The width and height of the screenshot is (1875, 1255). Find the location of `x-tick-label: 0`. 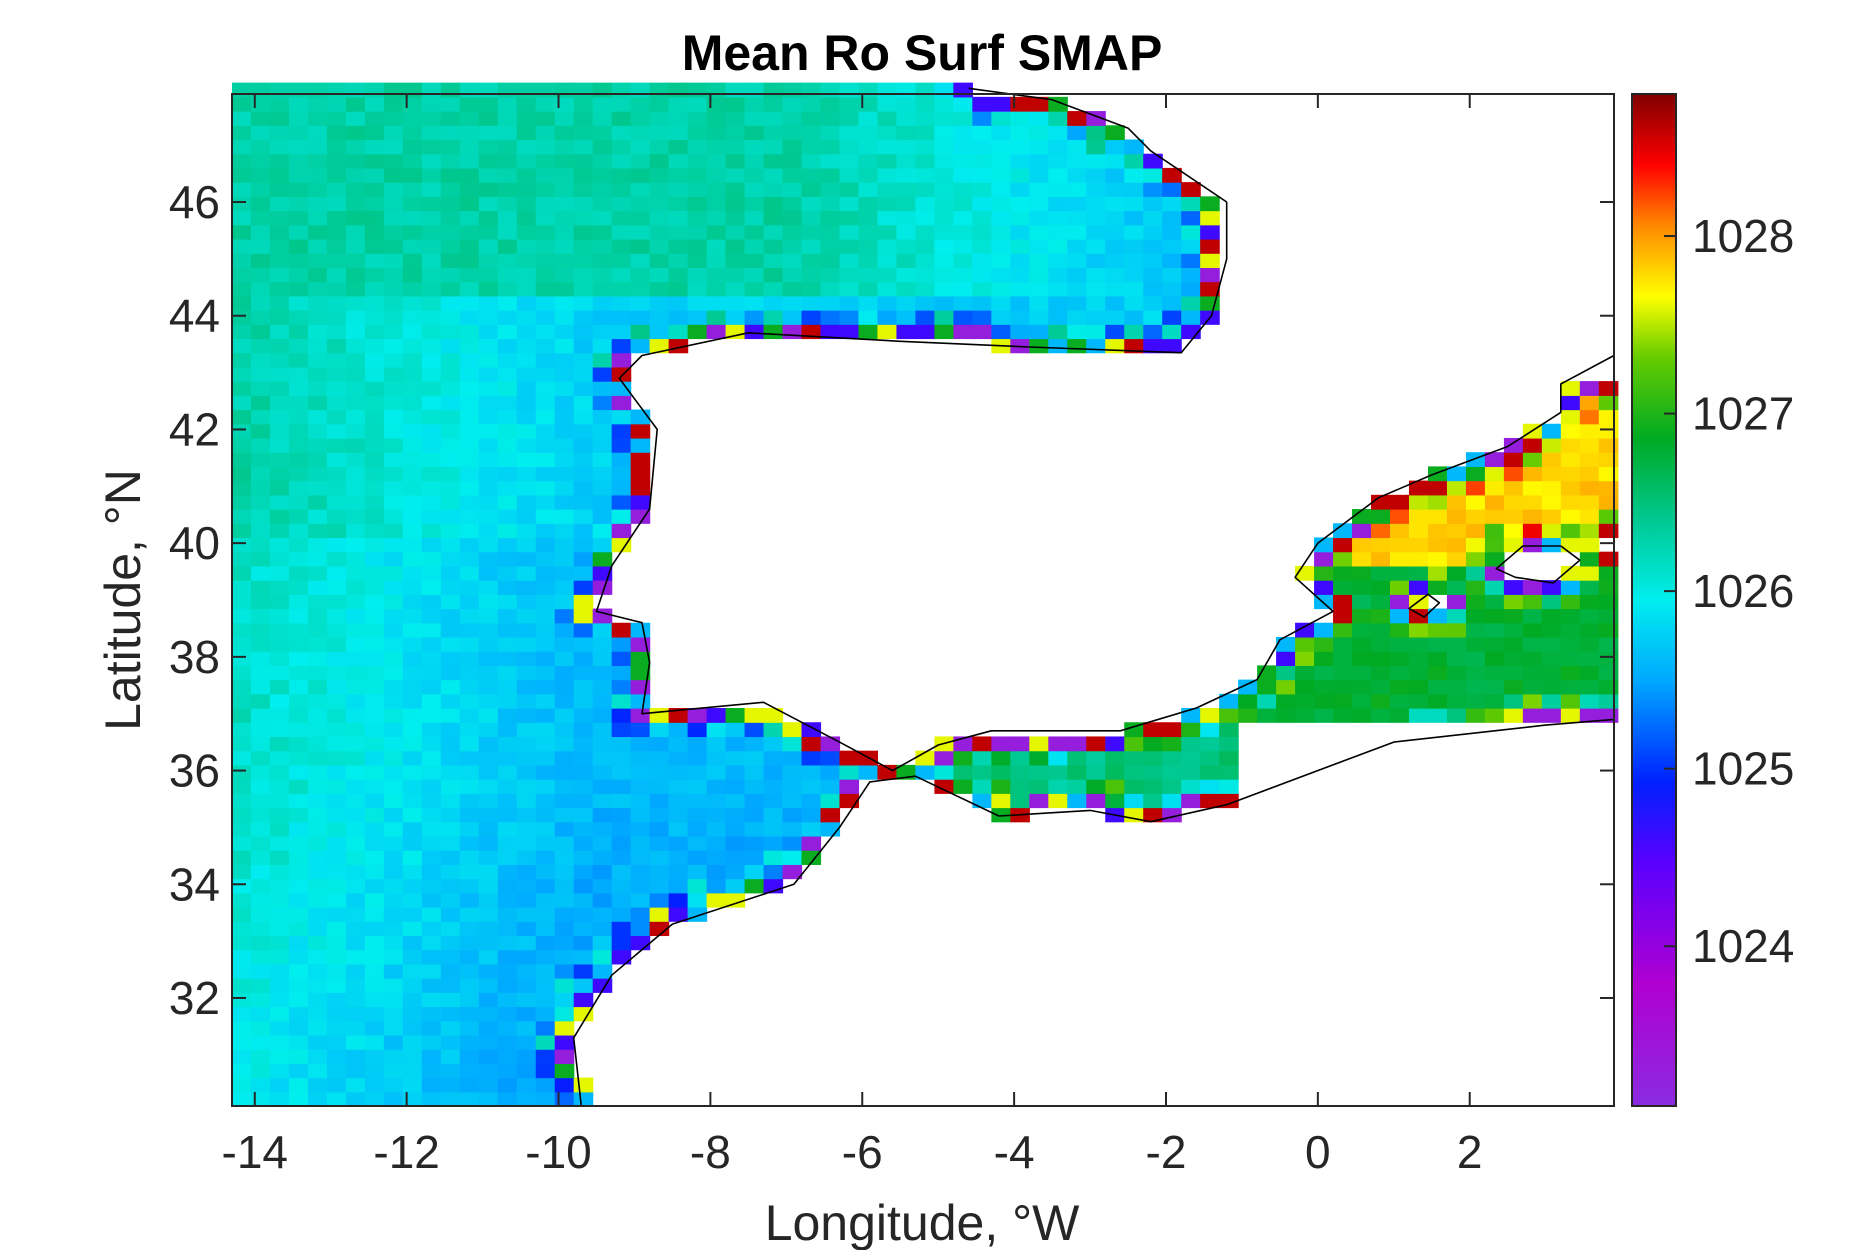

x-tick-label: 0 is located at coordinates (1318, 1152).